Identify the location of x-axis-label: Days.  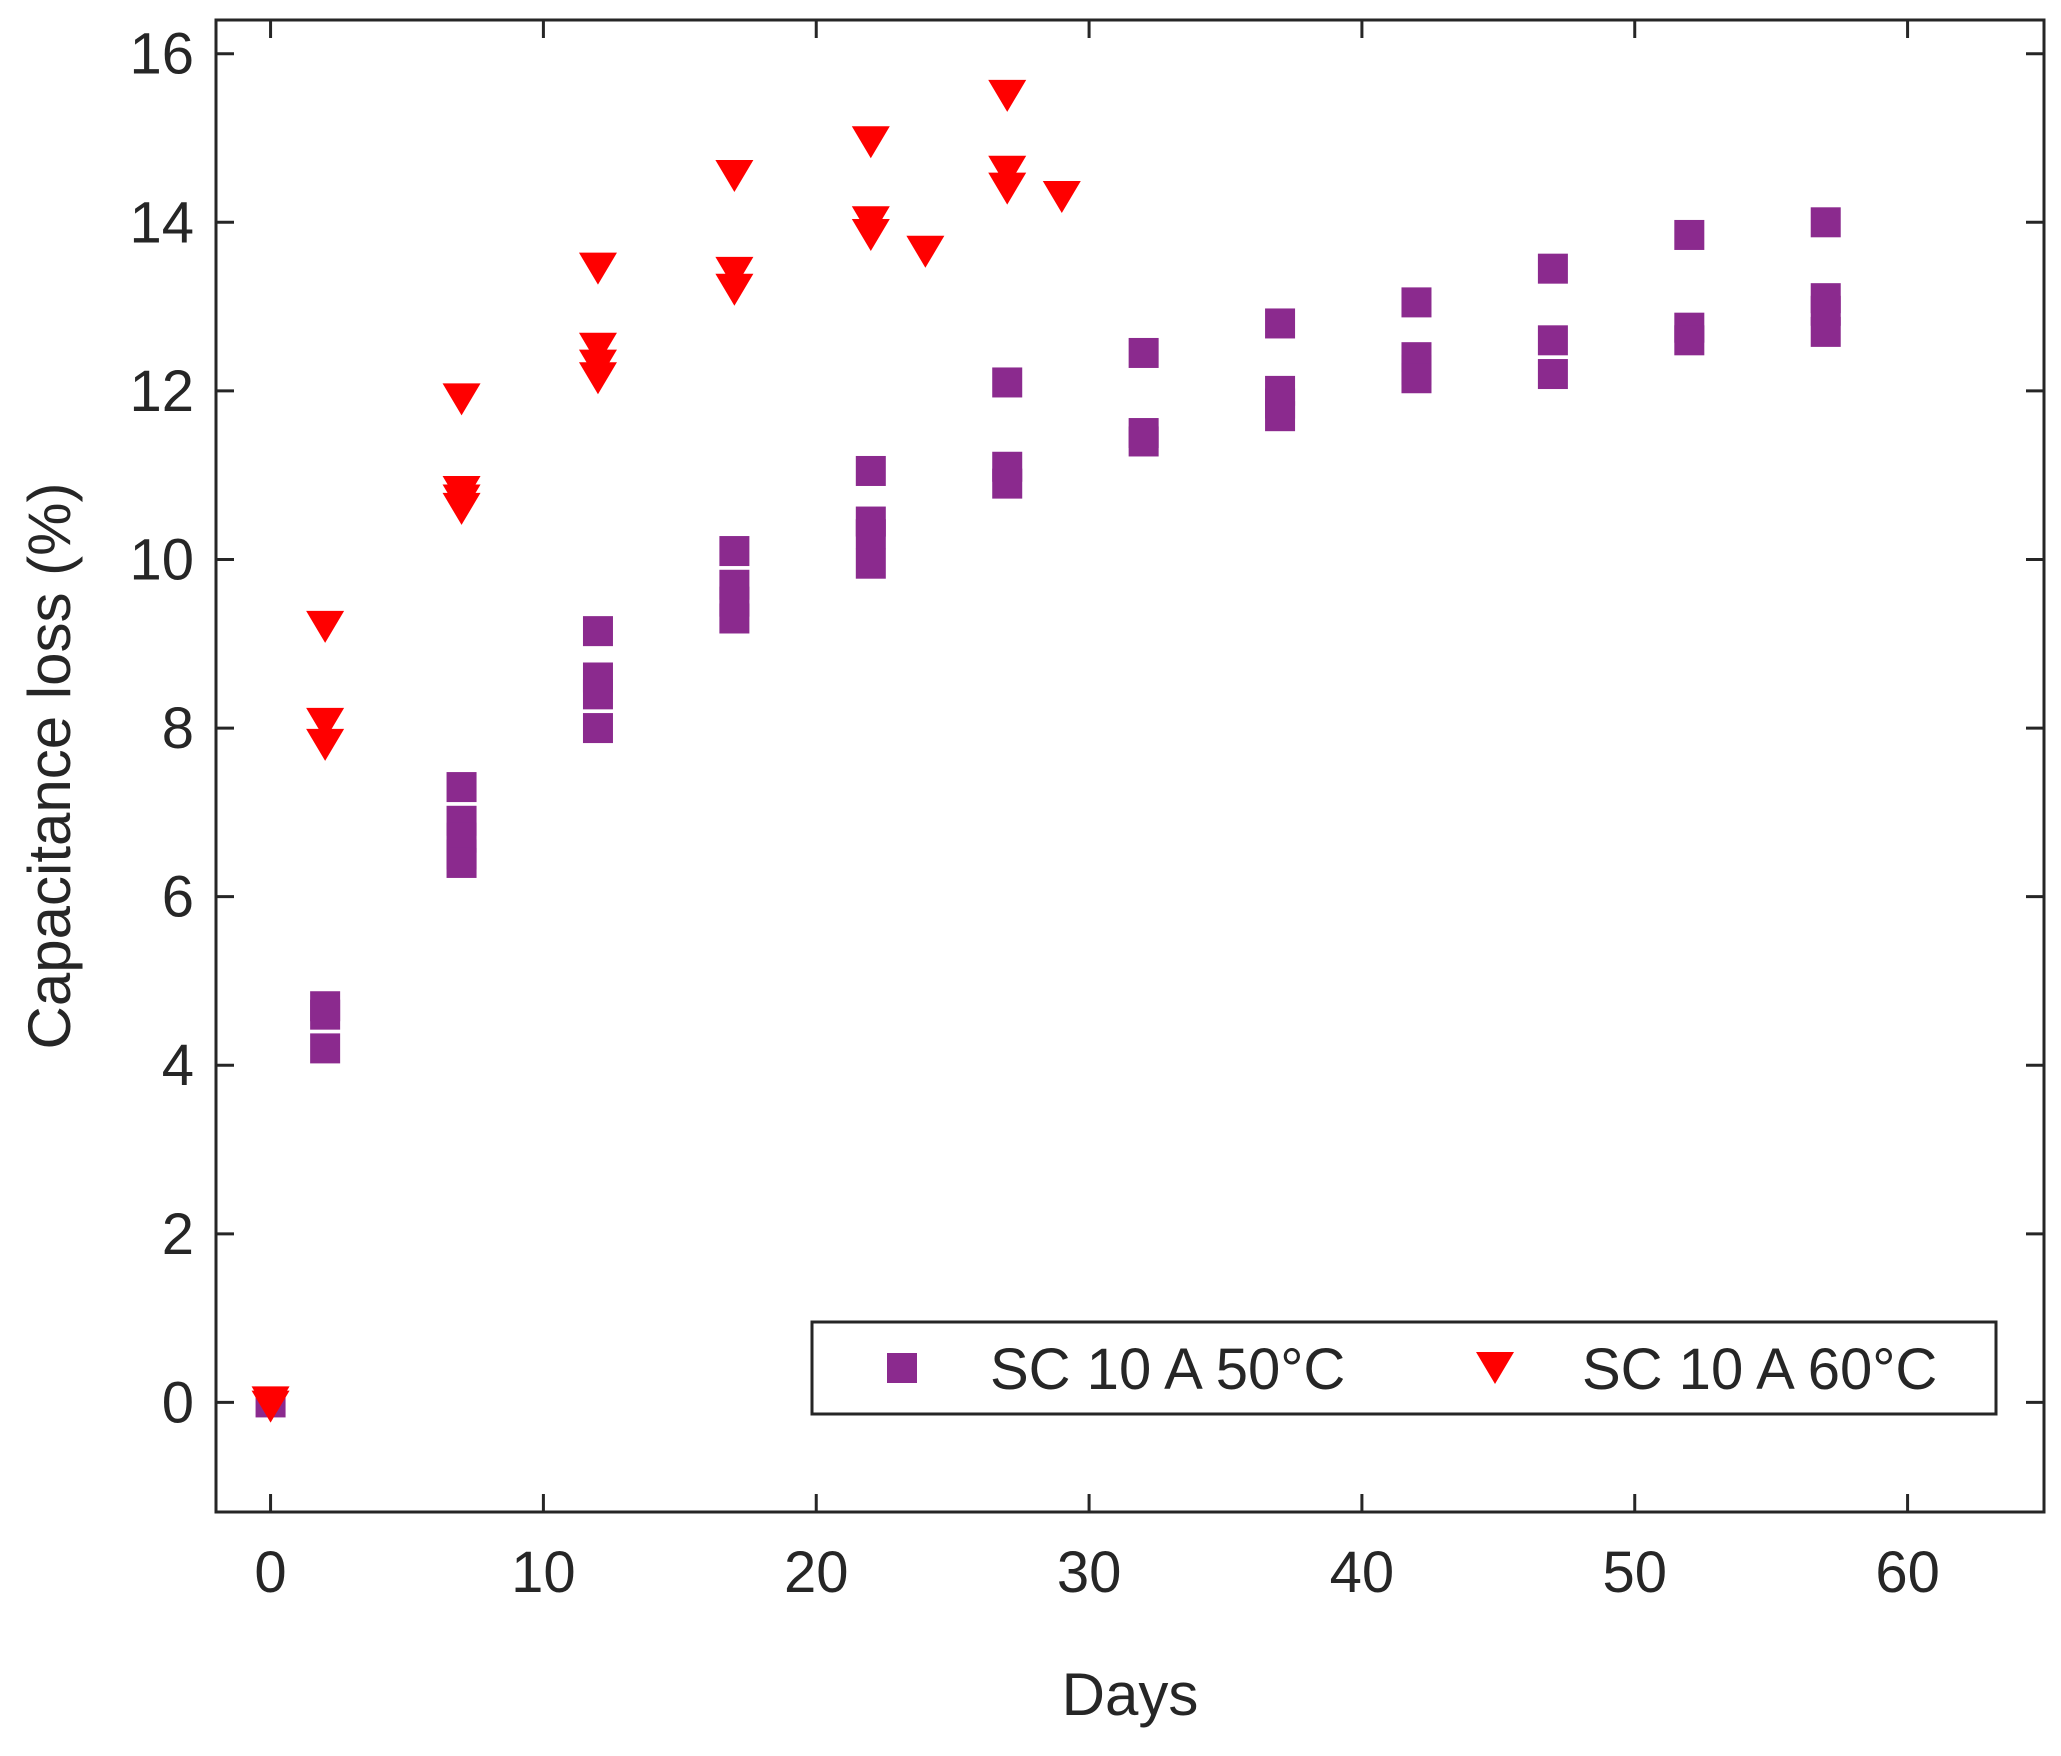
(1130, 1694).